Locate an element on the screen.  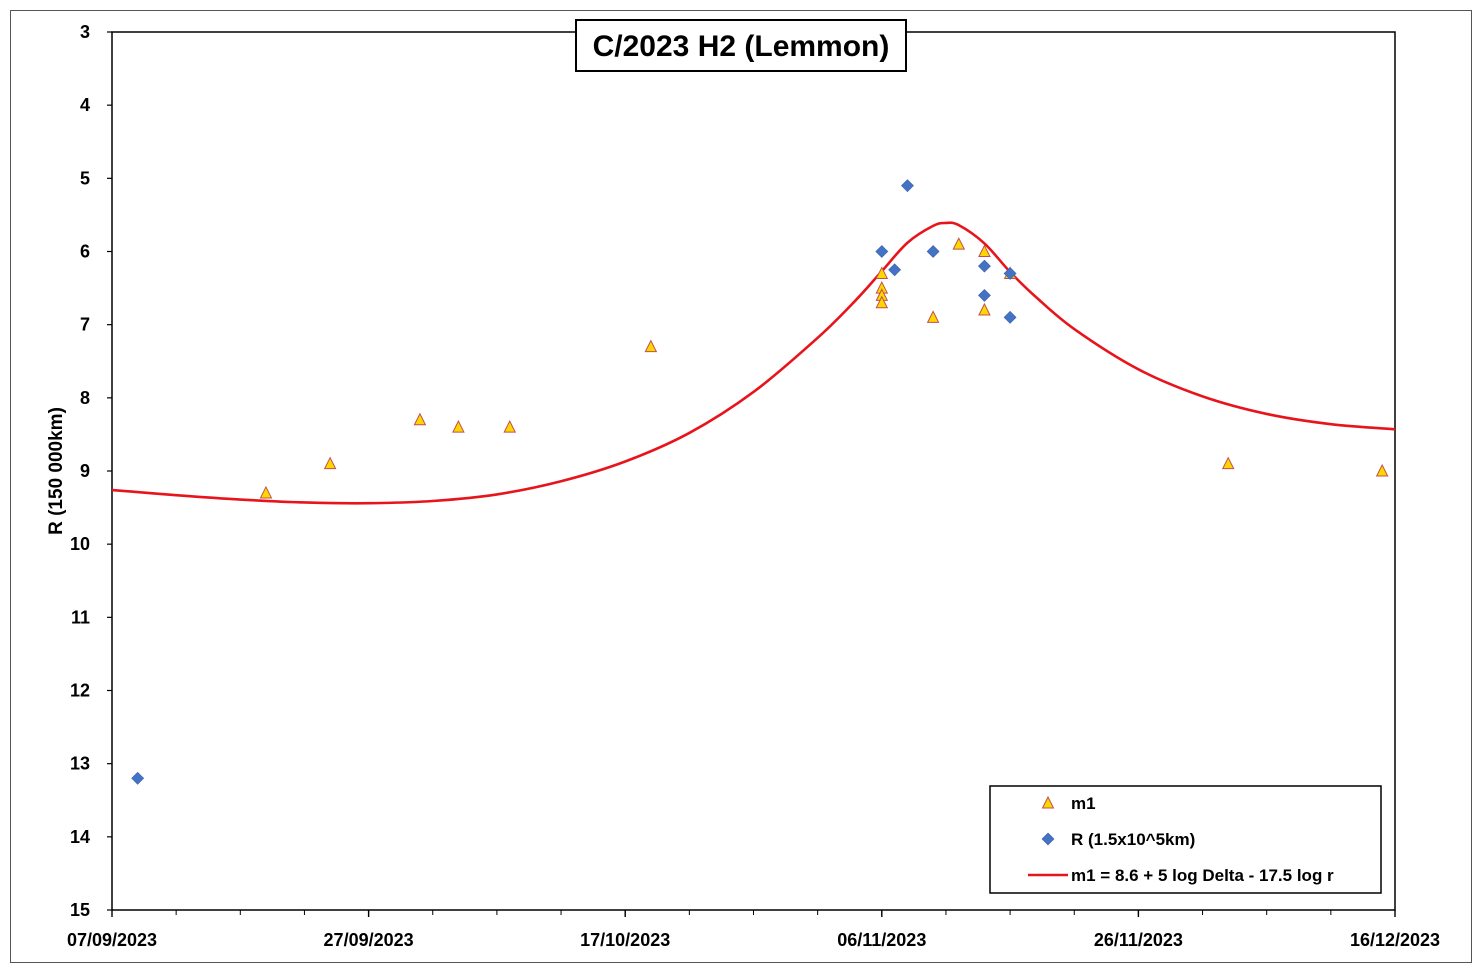
y-tick-label: 11 is located at coordinates (80, 617).